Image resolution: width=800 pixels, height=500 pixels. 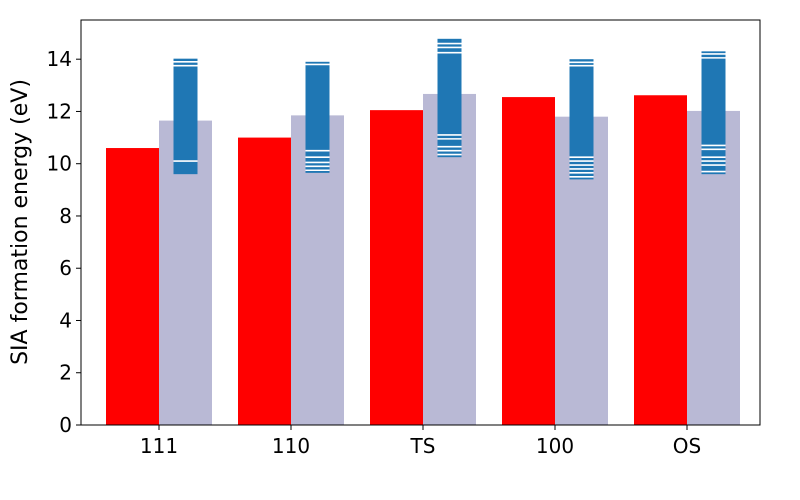 I want to click on x-axis: 111 110 TS 100 OS, so click(x=420, y=441).